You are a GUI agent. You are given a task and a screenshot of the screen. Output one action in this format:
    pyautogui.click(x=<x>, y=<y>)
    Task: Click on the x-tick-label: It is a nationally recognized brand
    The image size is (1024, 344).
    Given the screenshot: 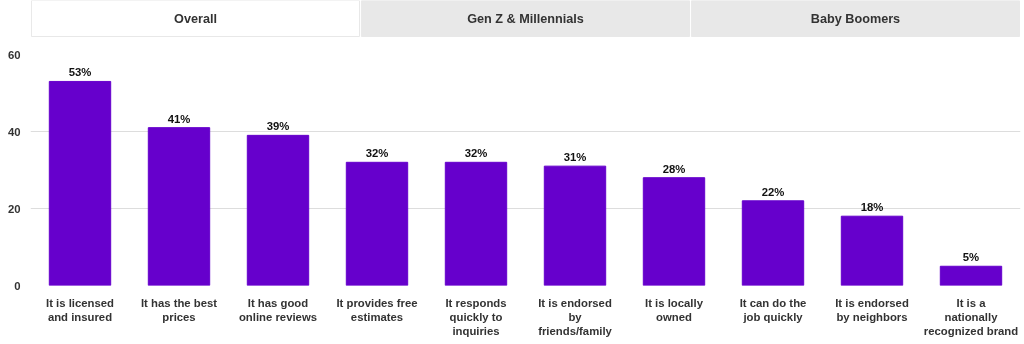 What is the action you would take?
    pyautogui.click(x=971, y=317)
    